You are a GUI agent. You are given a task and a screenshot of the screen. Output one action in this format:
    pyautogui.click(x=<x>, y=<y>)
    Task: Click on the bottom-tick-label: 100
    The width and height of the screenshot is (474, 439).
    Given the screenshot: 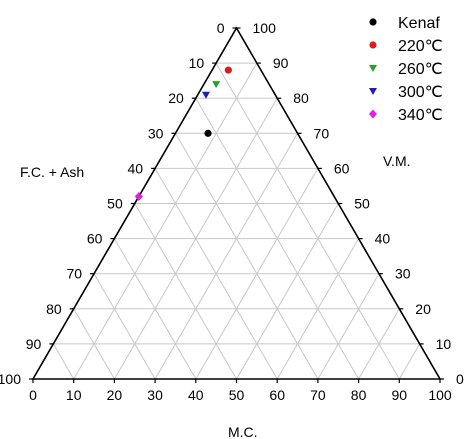 What is the action you would take?
    pyautogui.click(x=440, y=395)
    